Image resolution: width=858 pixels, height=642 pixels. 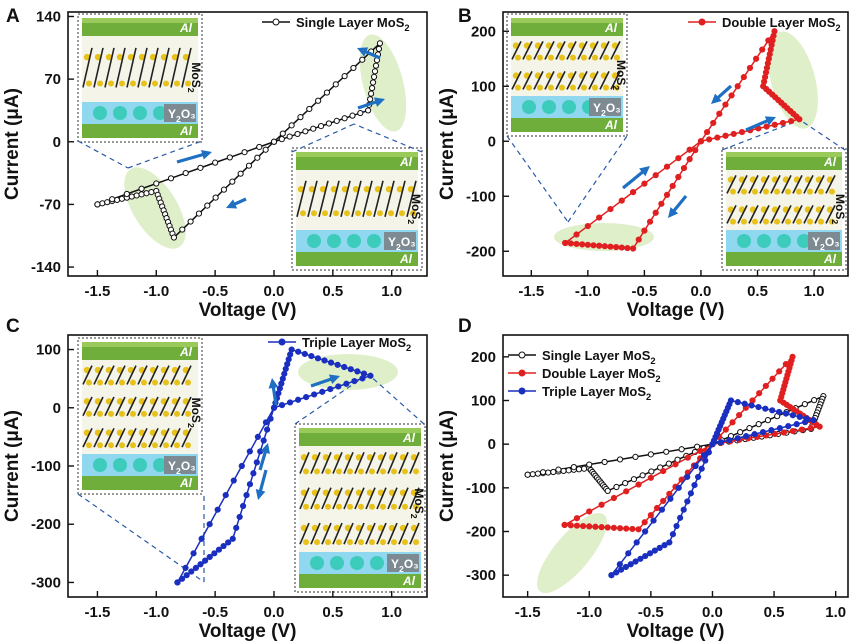 I want to click on mos2-label: MoS2, so click(x=417, y=503).